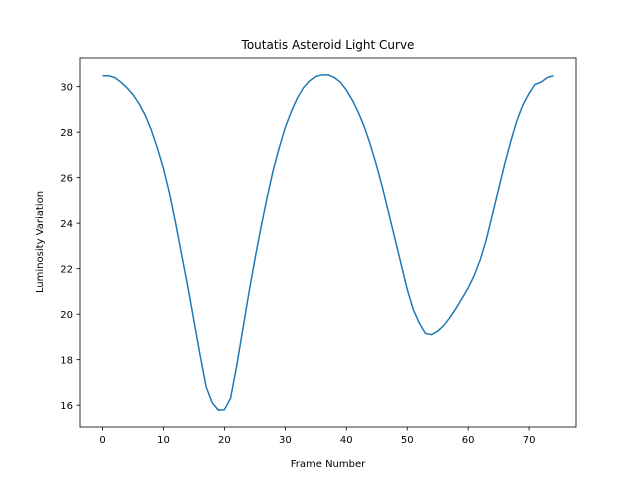  Describe the element at coordinates (66, 406) in the screenshot. I see `y-tick-label: 16` at that location.